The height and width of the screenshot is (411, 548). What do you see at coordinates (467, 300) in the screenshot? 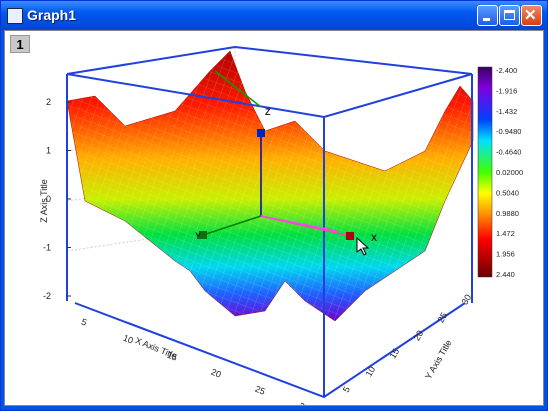
I see `y-tick-label: 30` at bounding box center [467, 300].